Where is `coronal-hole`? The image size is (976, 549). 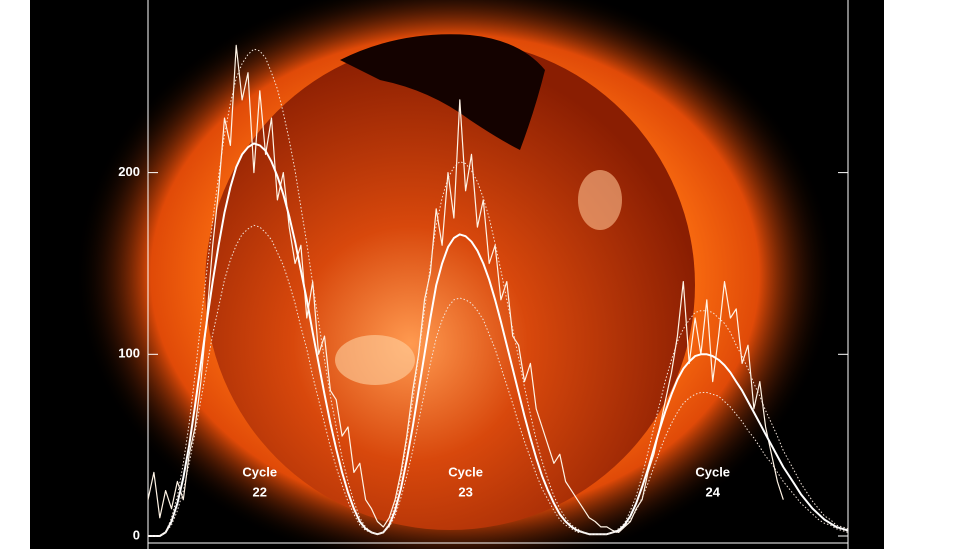 coronal-hole is located at coordinates (442, 92).